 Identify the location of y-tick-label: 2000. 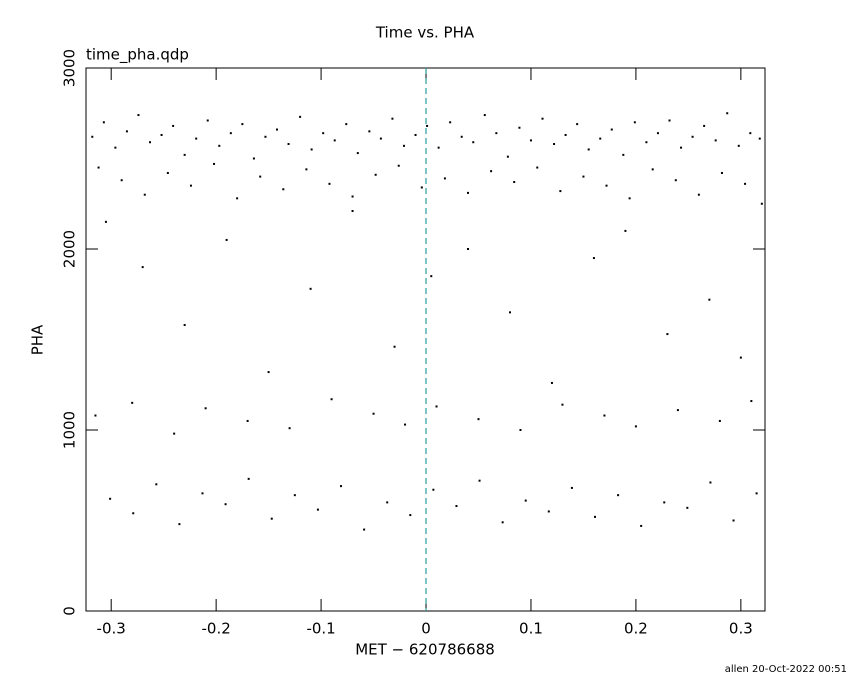
(70, 249).